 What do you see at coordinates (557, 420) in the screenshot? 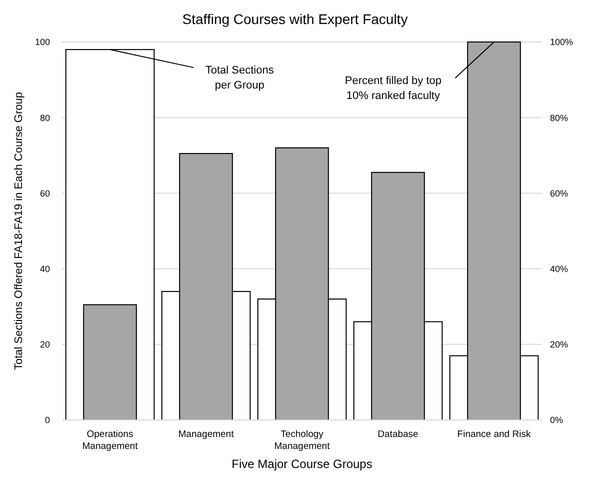
I see `y2-tick-label: 0%` at bounding box center [557, 420].